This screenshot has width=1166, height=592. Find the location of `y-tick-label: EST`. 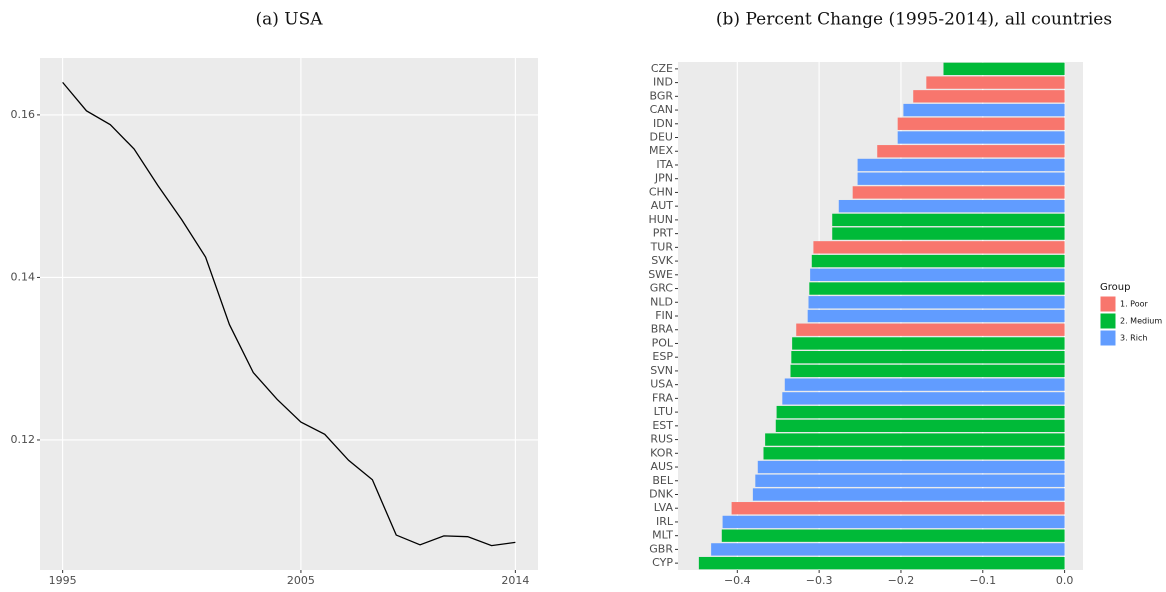

y-tick-label: EST is located at coordinates (662, 425).